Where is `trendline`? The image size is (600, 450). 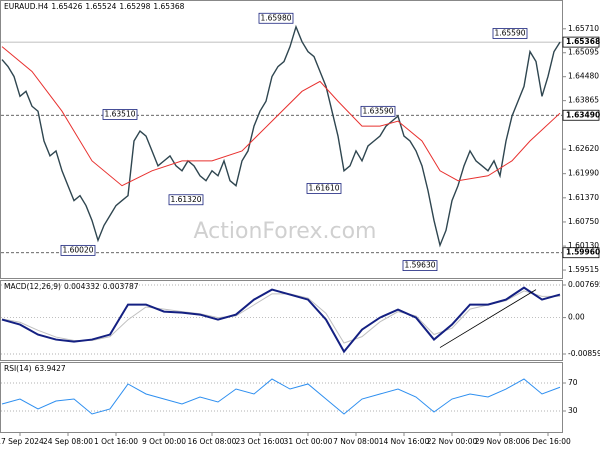
trendline is located at coordinates (488, 318).